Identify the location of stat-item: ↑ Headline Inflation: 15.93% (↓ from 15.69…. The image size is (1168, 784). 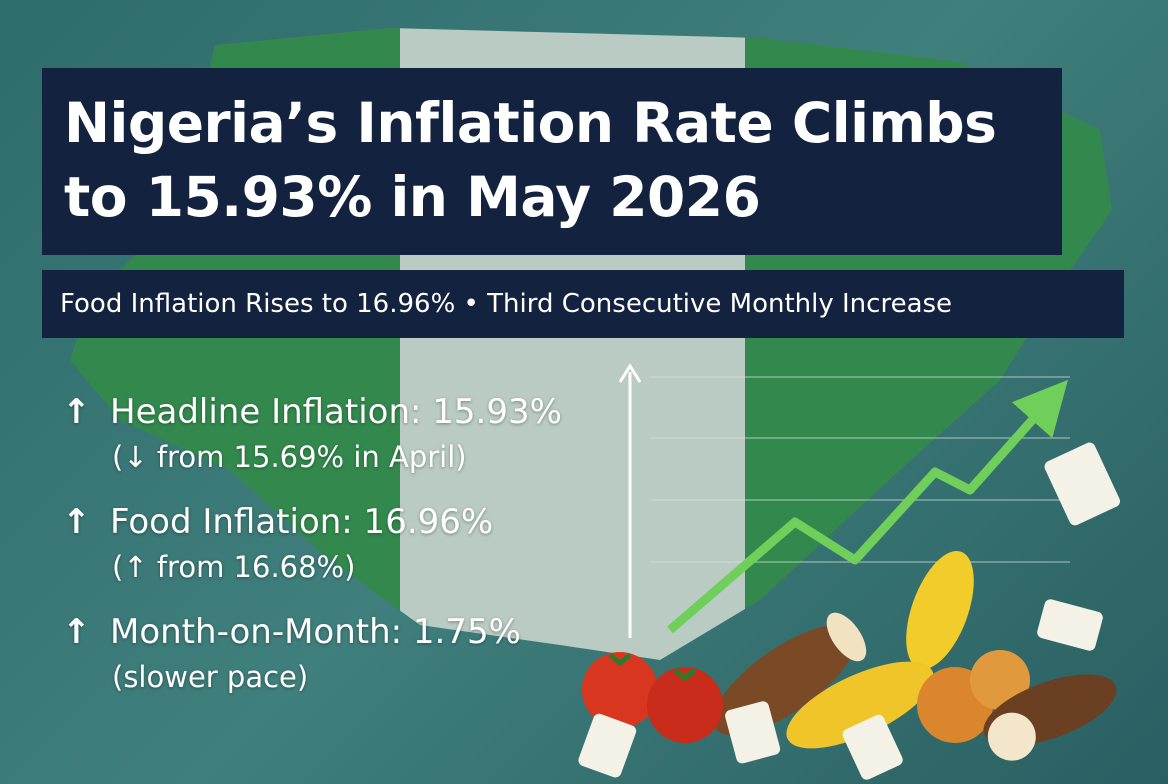
(342, 433).